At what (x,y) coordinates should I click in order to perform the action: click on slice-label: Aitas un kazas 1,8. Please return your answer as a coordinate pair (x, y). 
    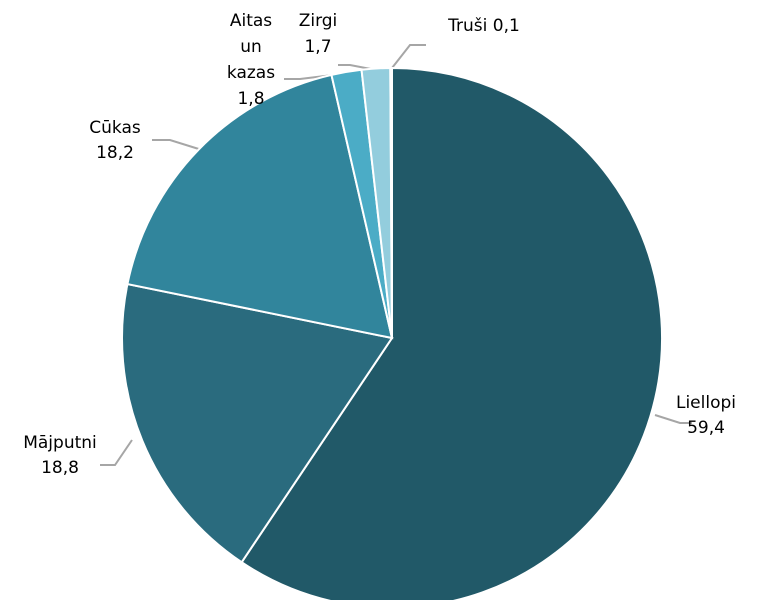
    Looking at the image, I should click on (251, 60).